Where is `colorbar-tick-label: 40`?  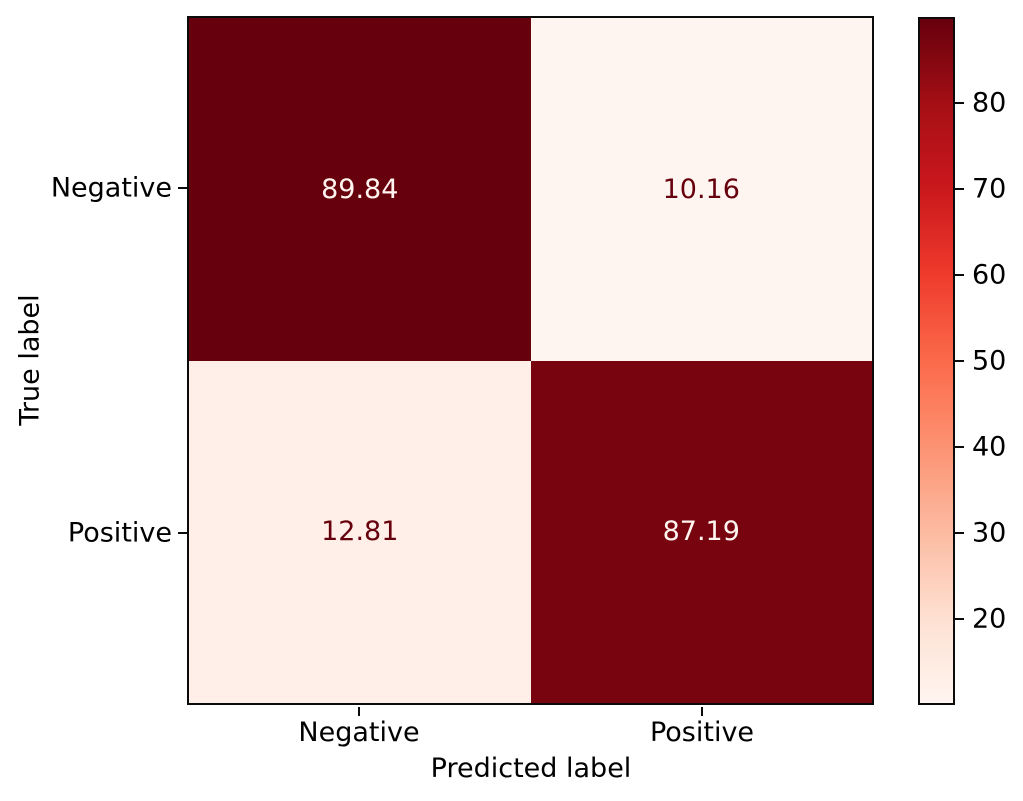
colorbar-tick-label: 40 is located at coordinates (989, 447).